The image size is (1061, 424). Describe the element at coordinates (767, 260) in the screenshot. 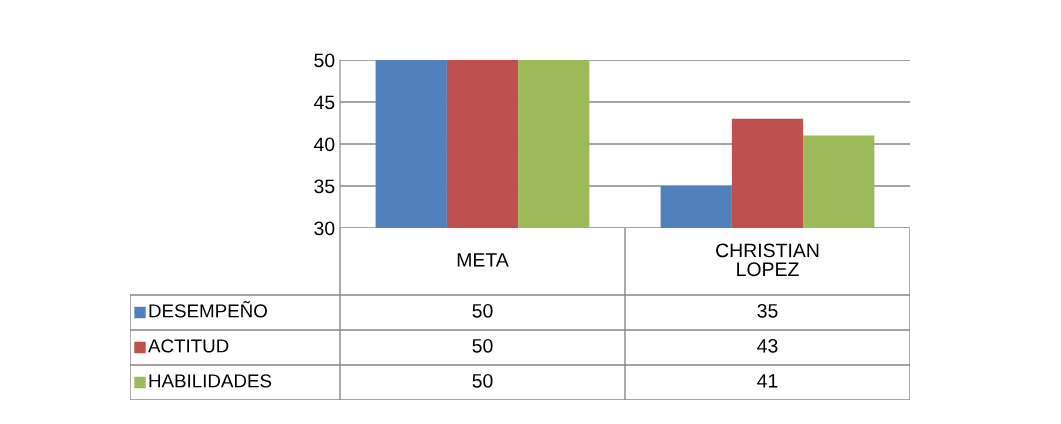

I see `x-tick-label: CHRISTIAN LOPEZ` at that location.